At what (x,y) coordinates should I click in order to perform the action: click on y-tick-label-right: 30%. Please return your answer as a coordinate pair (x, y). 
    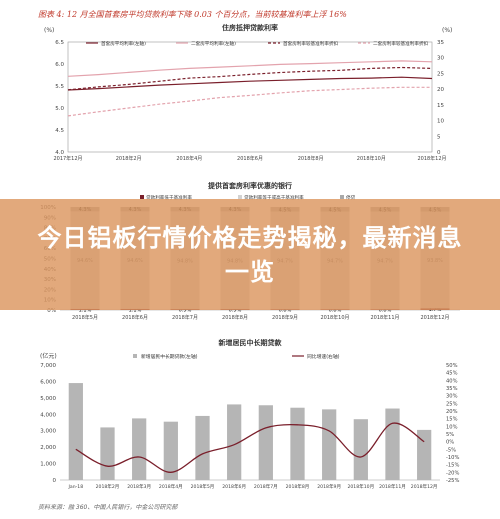
    Looking at the image, I should click on (452, 397).